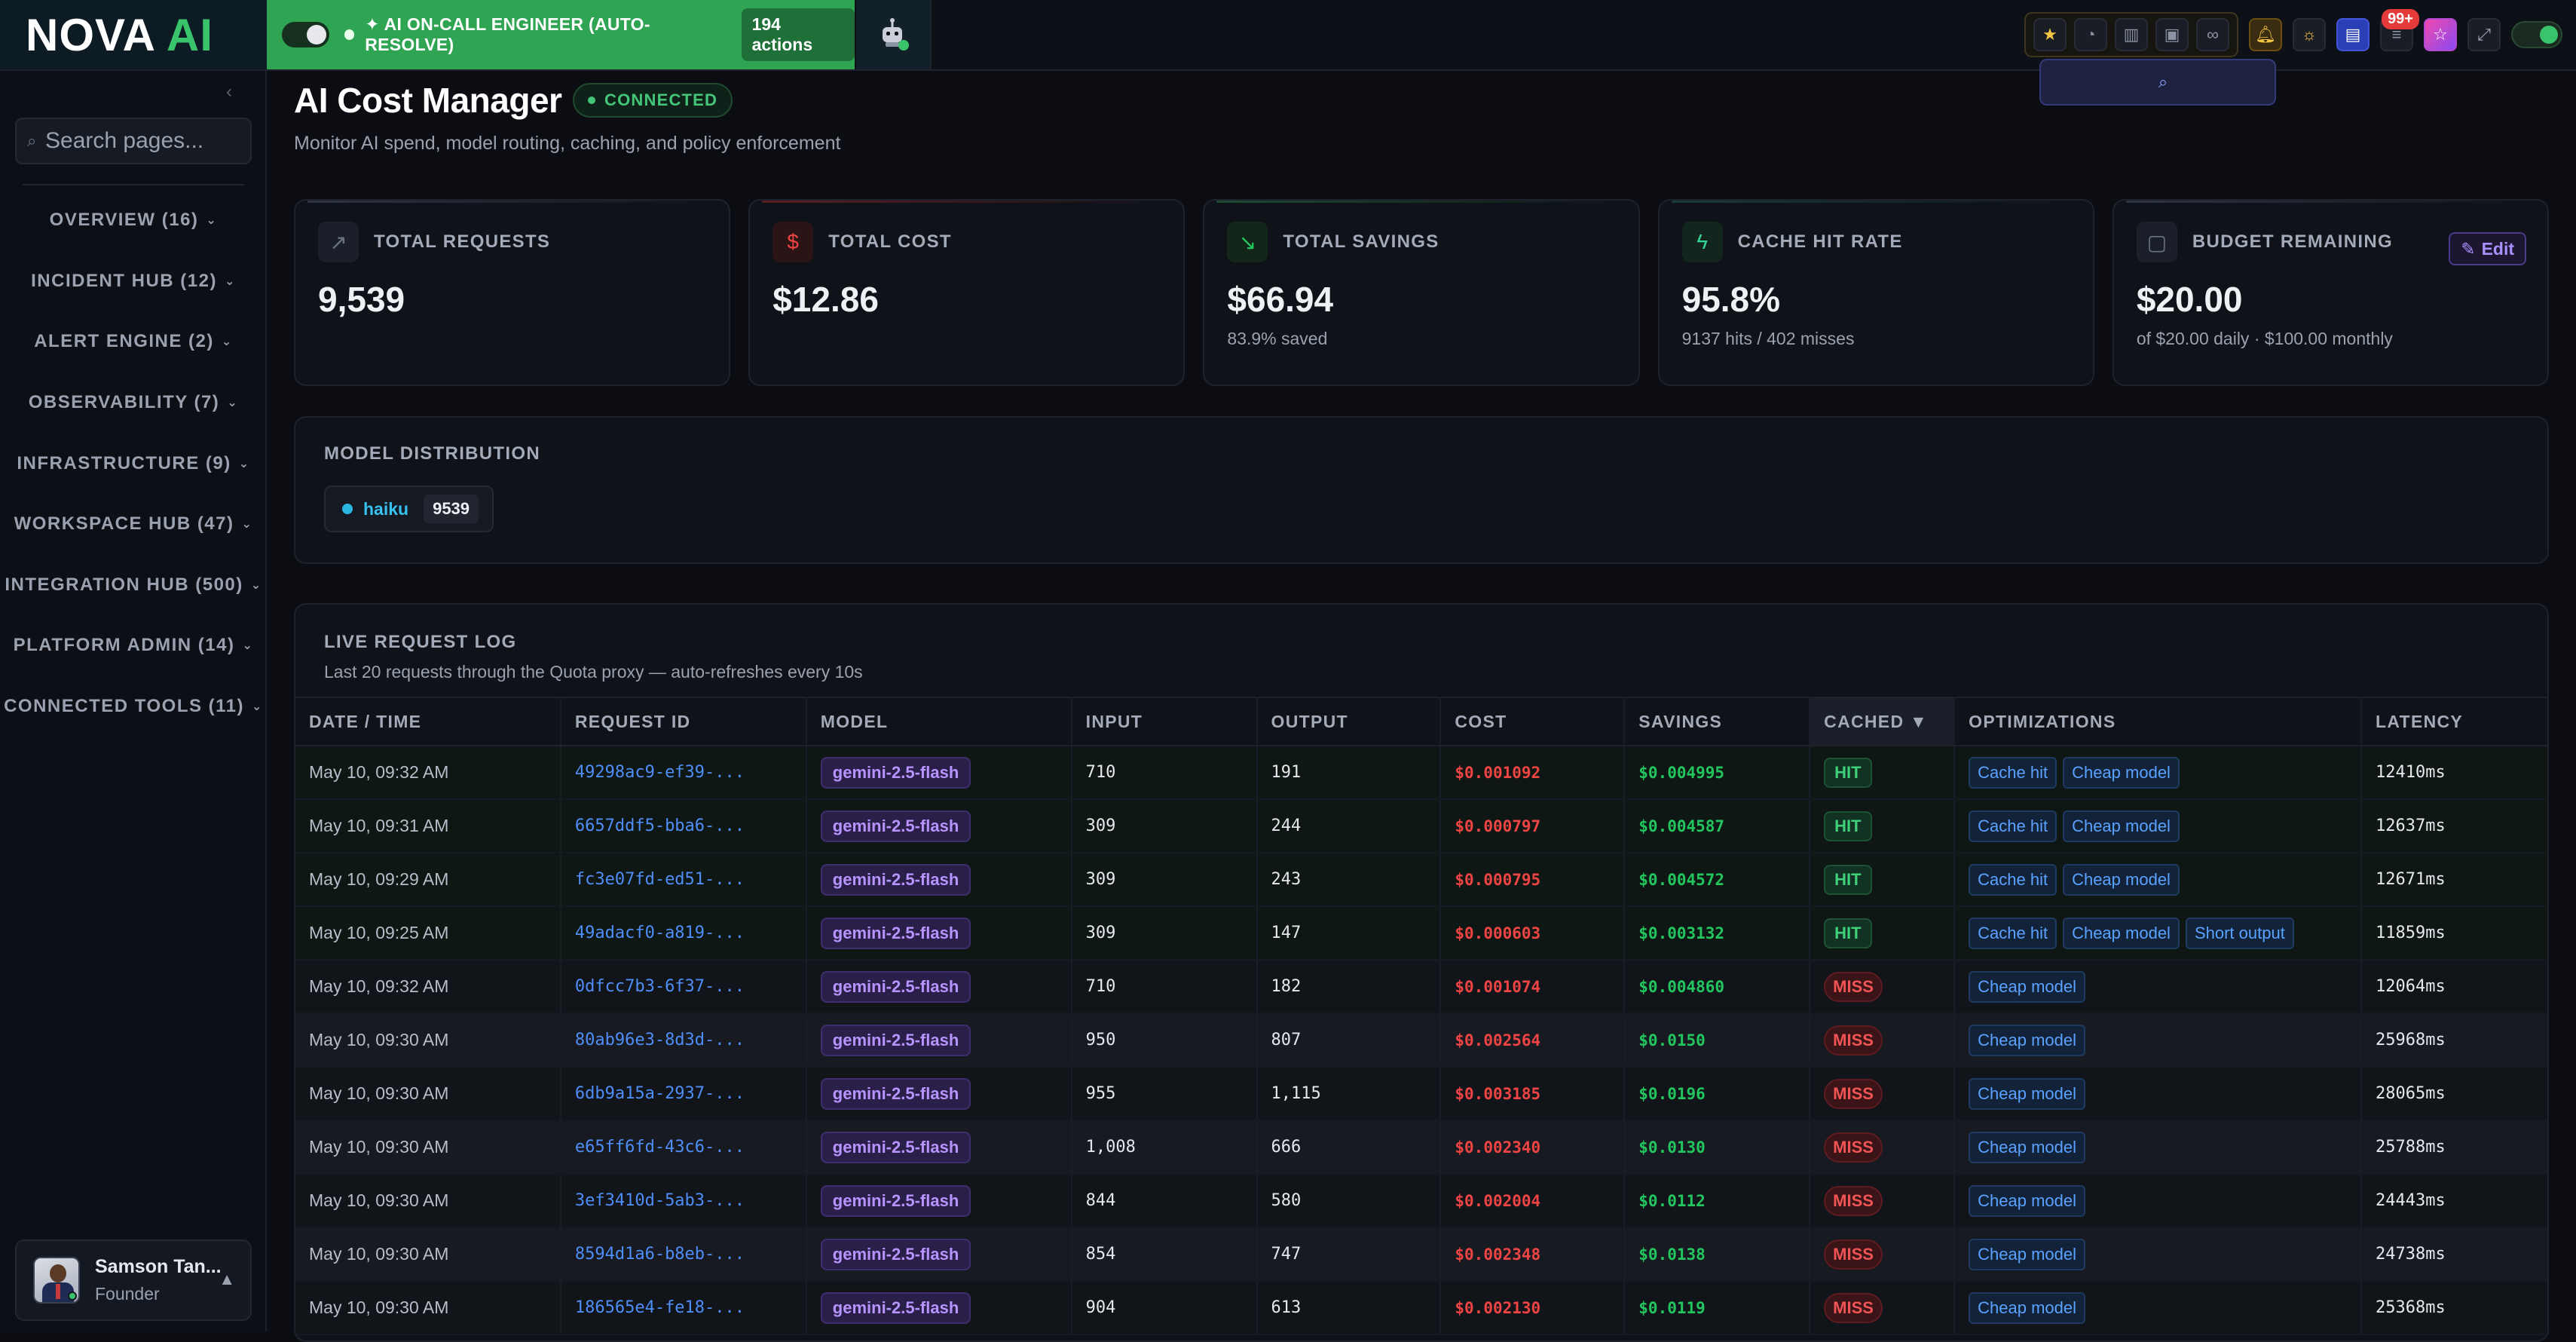 The image size is (2576, 1342). What do you see at coordinates (1164, 1254) in the screenshot?
I see `cell-input: 854` at bounding box center [1164, 1254].